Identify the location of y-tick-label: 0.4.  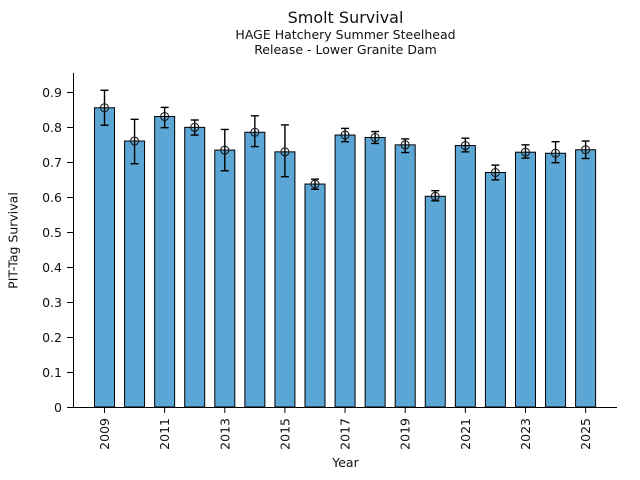
(52, 267).